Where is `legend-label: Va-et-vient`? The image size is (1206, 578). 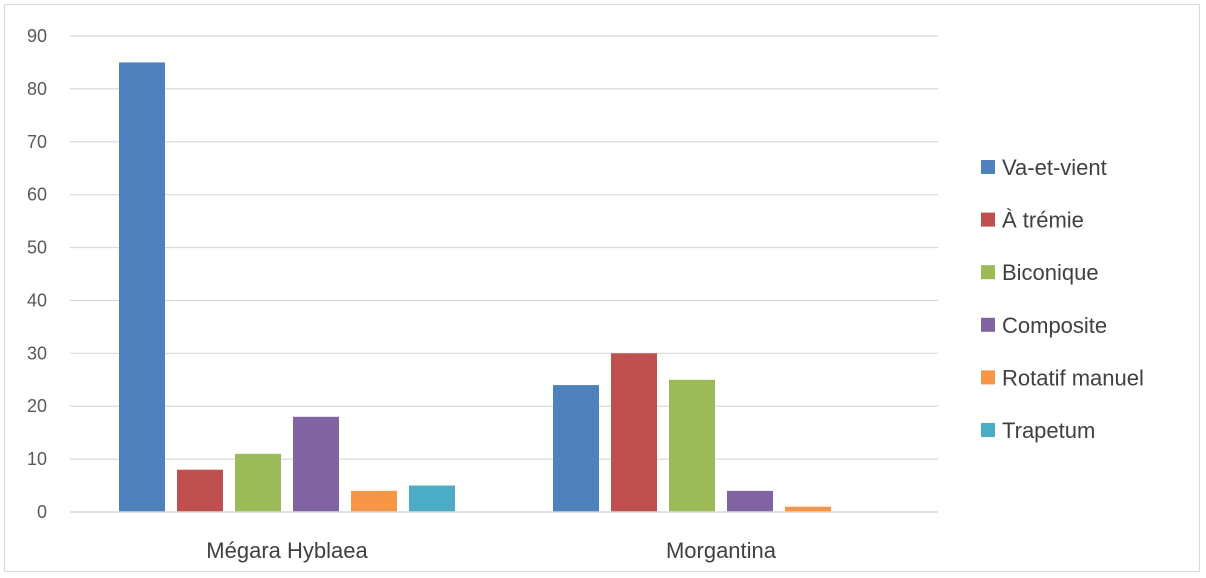 legend-label: Va-et-vient is located at coordinates (1054, 167).